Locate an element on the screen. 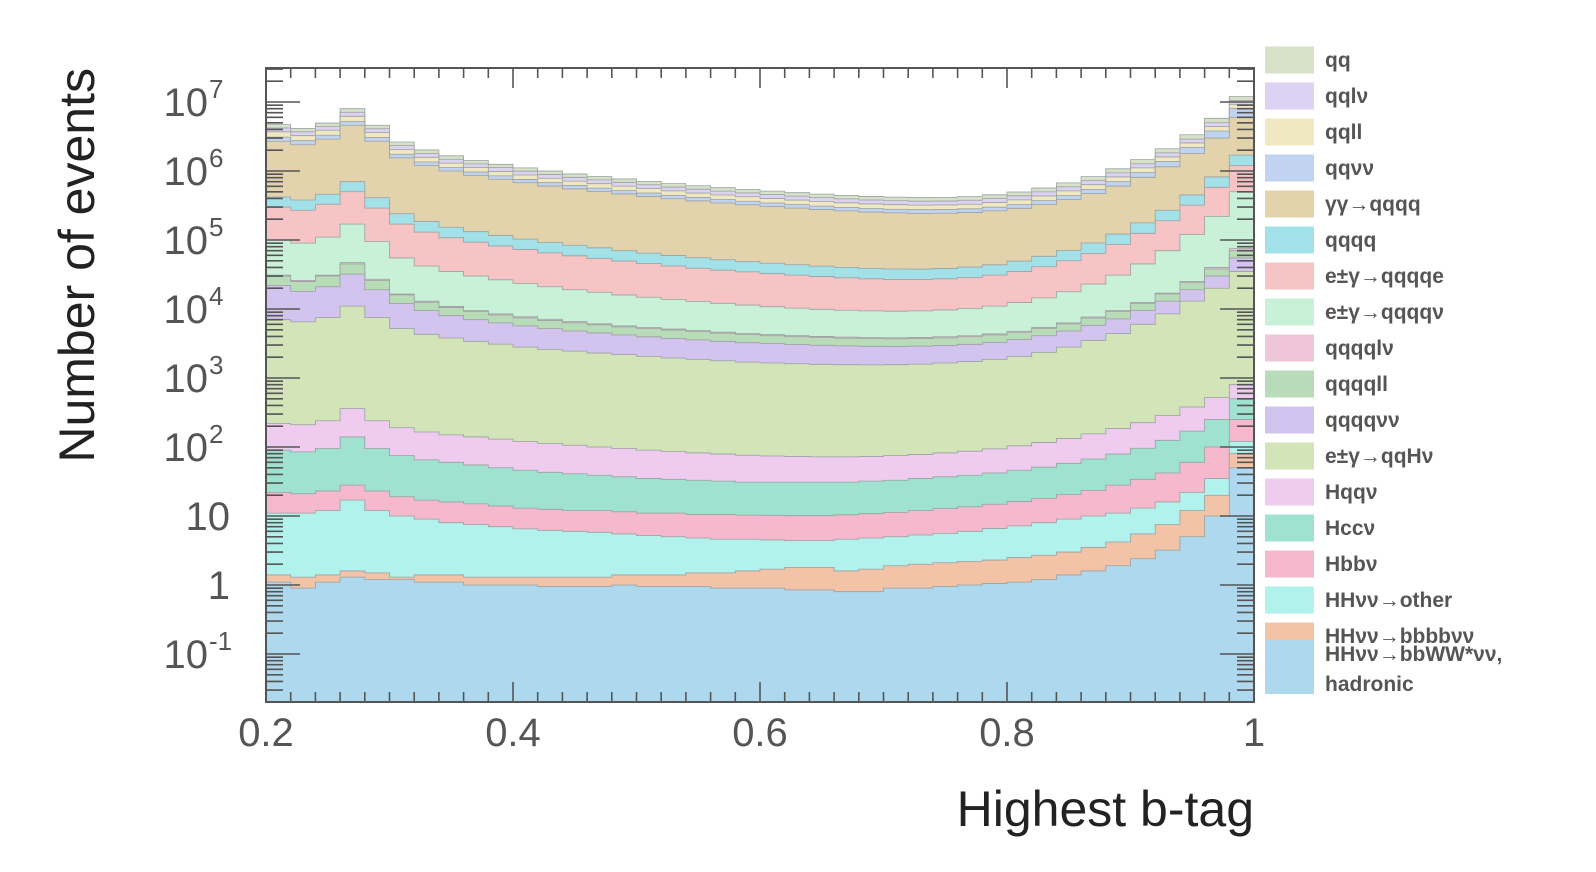 The height and width of the screenshot is (872, 1596). y-tick-exponent: 2 is located at coordinates (216, 434).